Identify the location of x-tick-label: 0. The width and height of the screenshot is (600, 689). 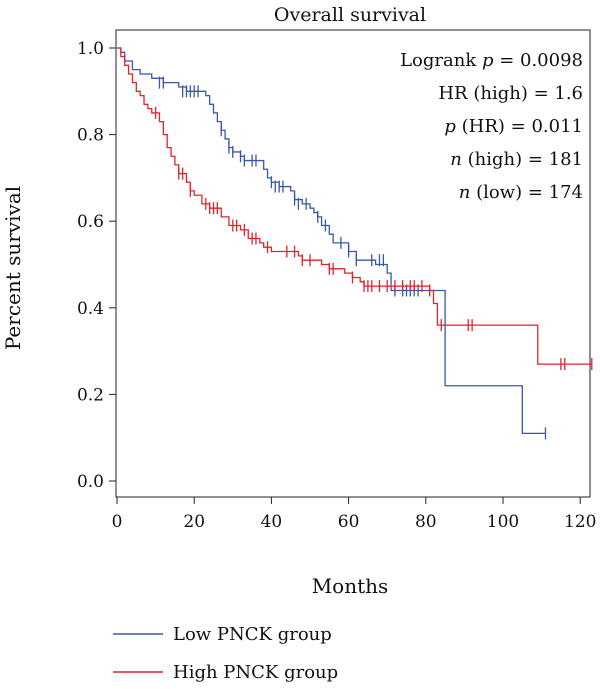
(117, 522).